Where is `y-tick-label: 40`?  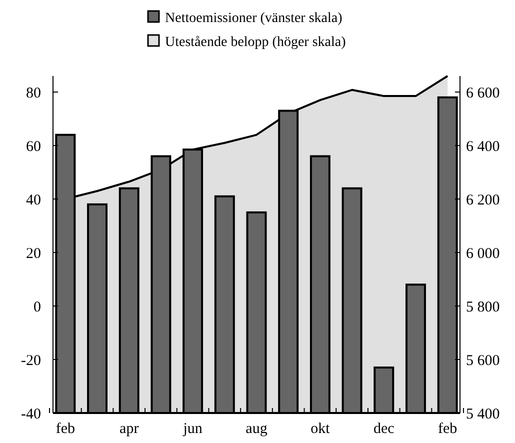
y-tick-label: 40 is located at coordinates (33, 200).